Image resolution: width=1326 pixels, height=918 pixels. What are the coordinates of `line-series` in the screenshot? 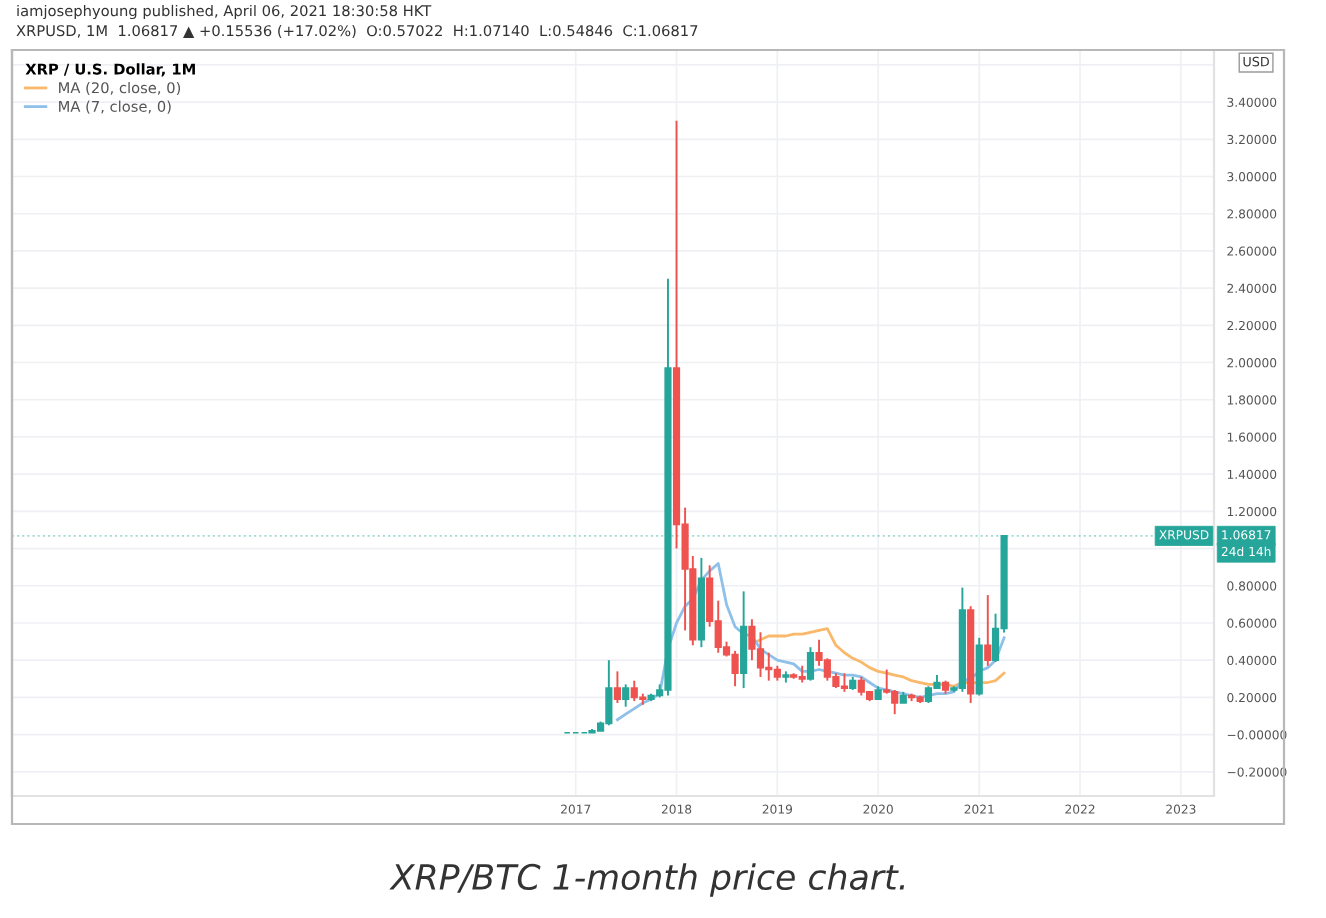 It's located at (811, 642).